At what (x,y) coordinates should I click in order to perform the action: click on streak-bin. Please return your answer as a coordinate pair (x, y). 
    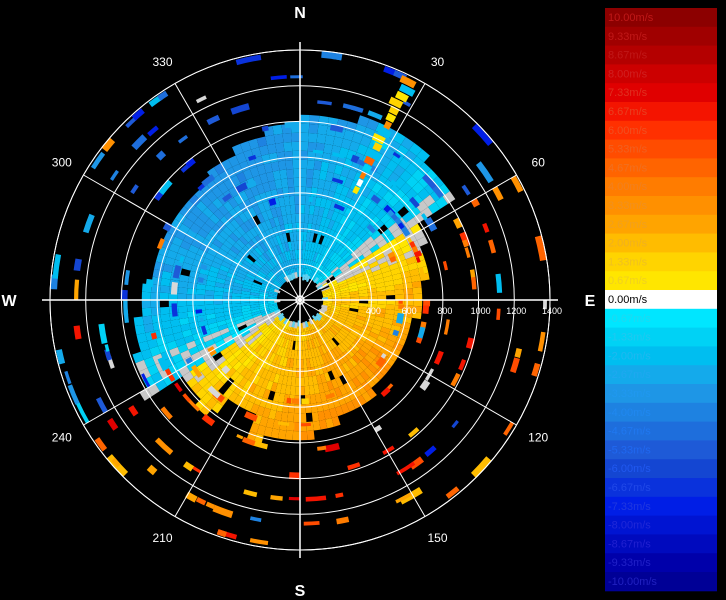
    Looking at the image, I should click on (372, 153).